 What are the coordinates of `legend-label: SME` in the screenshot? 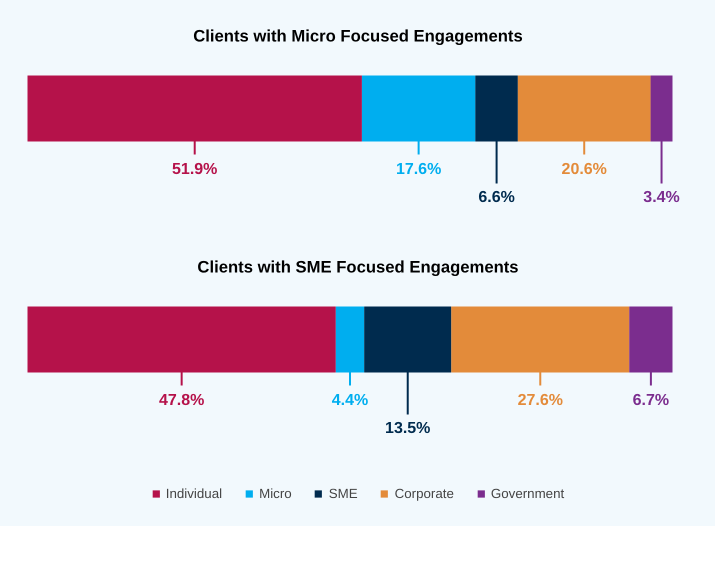 It's located at (343, 493).